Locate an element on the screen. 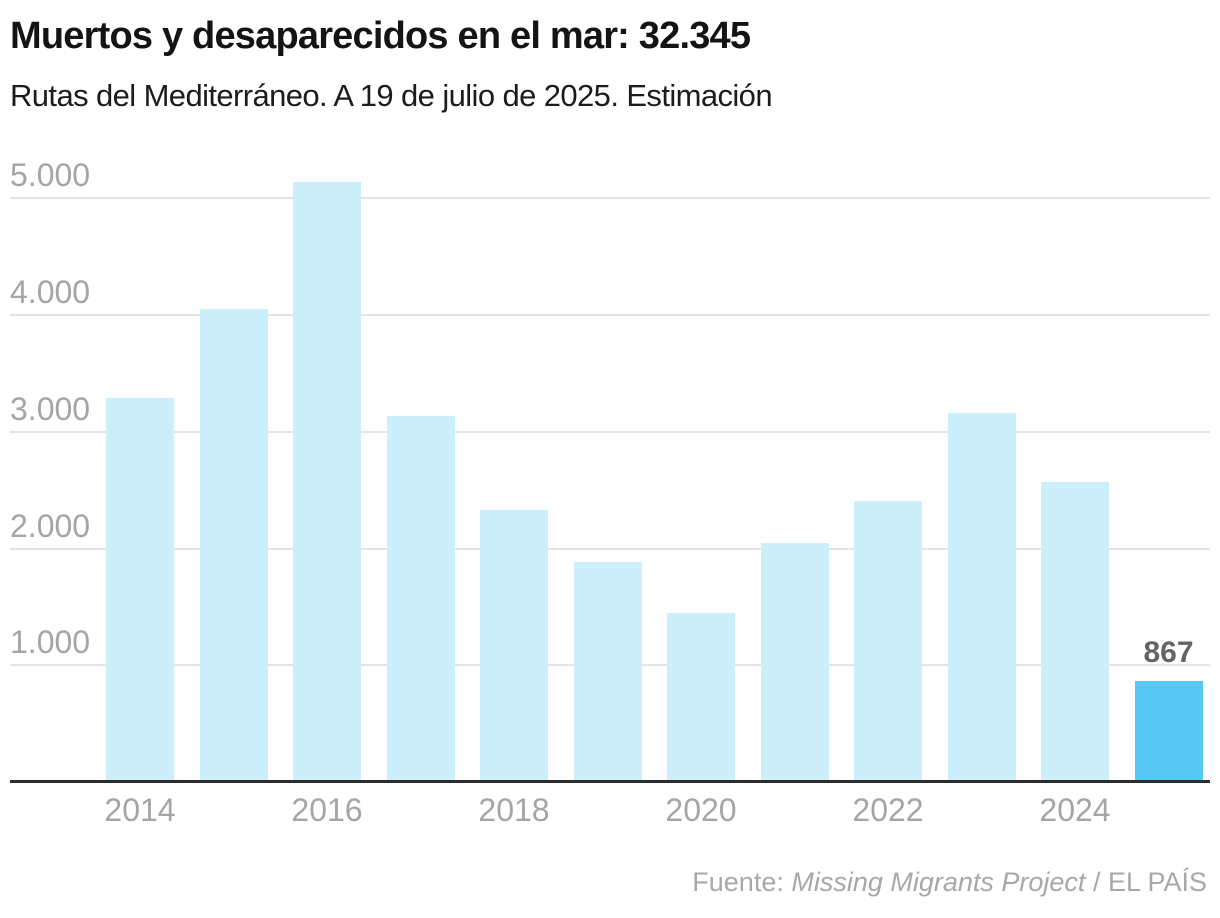 This screenshot has height=918, width=1220. bar-2016 is located at coordinates (327, 482).